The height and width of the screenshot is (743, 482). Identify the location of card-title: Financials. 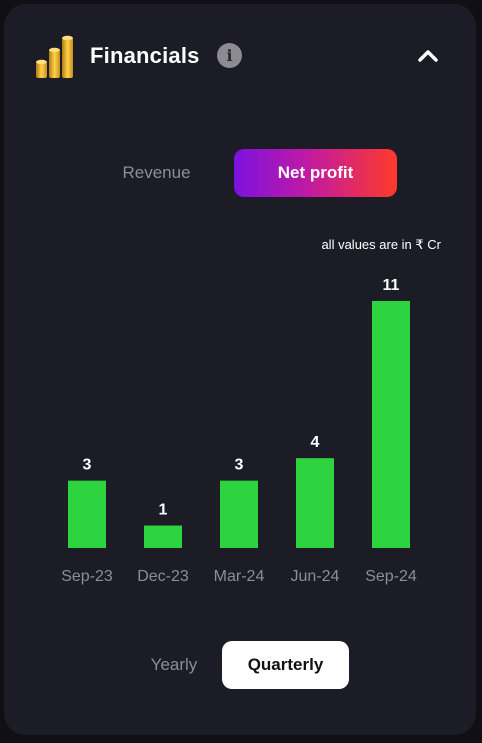
(145, 55).